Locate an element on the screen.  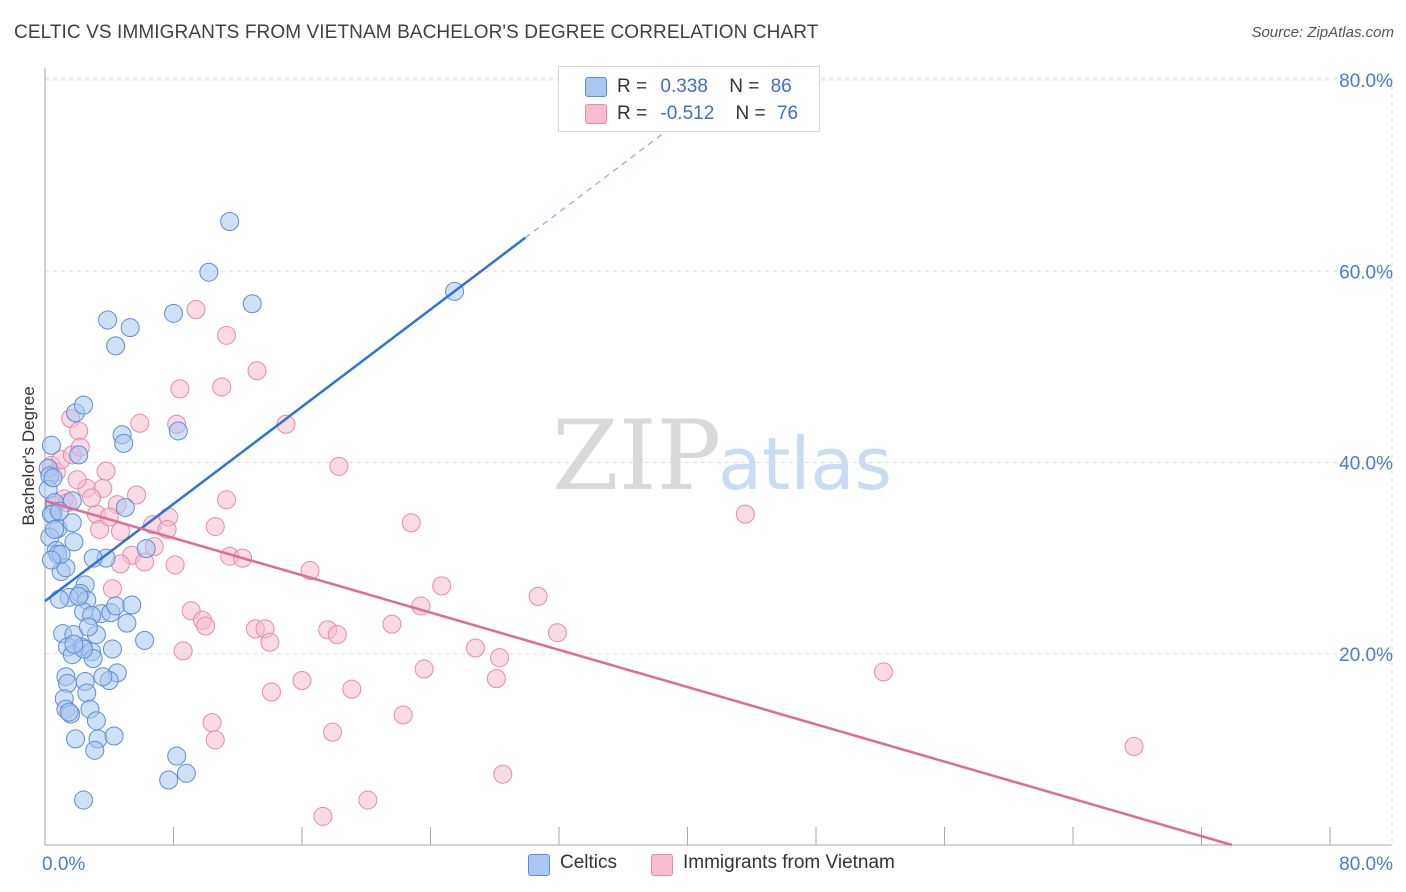
legend-r-value: 0.338 is located at coordinates (684, 86).